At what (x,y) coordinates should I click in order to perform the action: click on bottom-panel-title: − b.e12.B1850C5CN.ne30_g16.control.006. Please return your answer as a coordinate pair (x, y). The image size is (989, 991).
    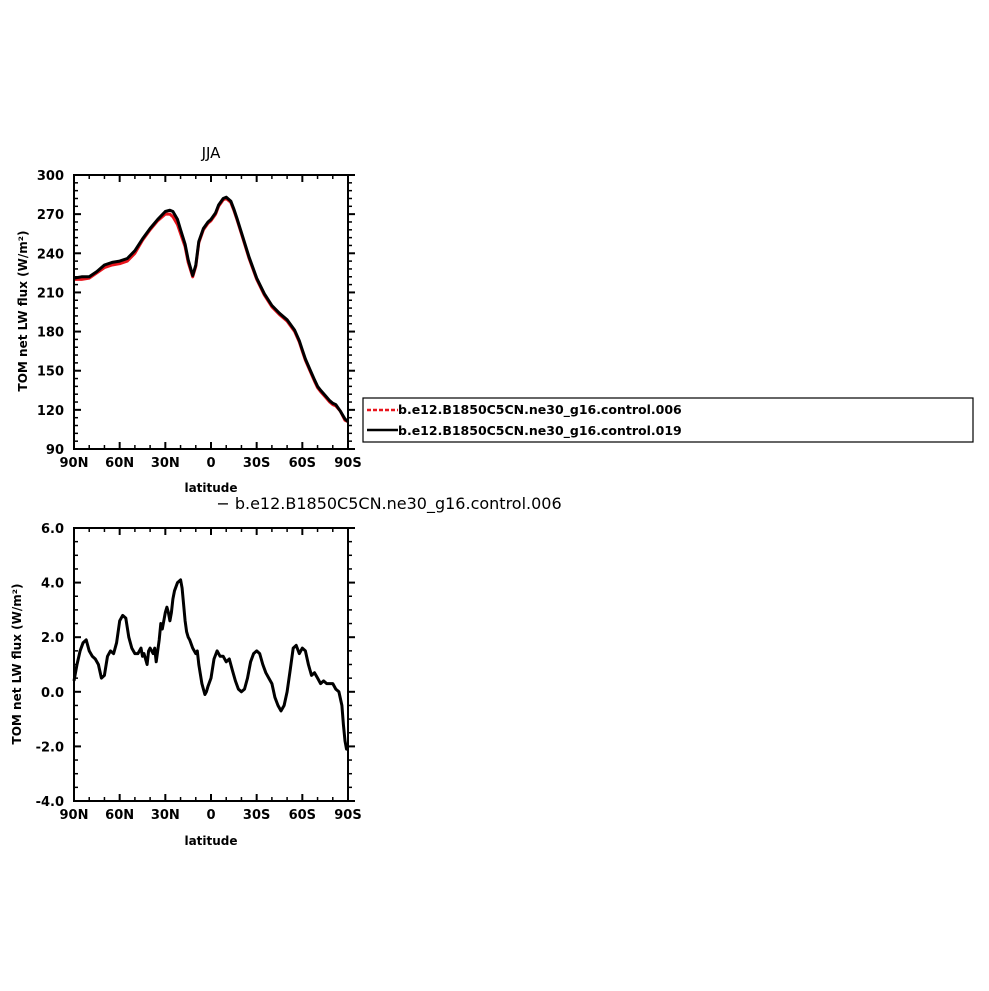
    Looking at the image, I should click on (388, 504).